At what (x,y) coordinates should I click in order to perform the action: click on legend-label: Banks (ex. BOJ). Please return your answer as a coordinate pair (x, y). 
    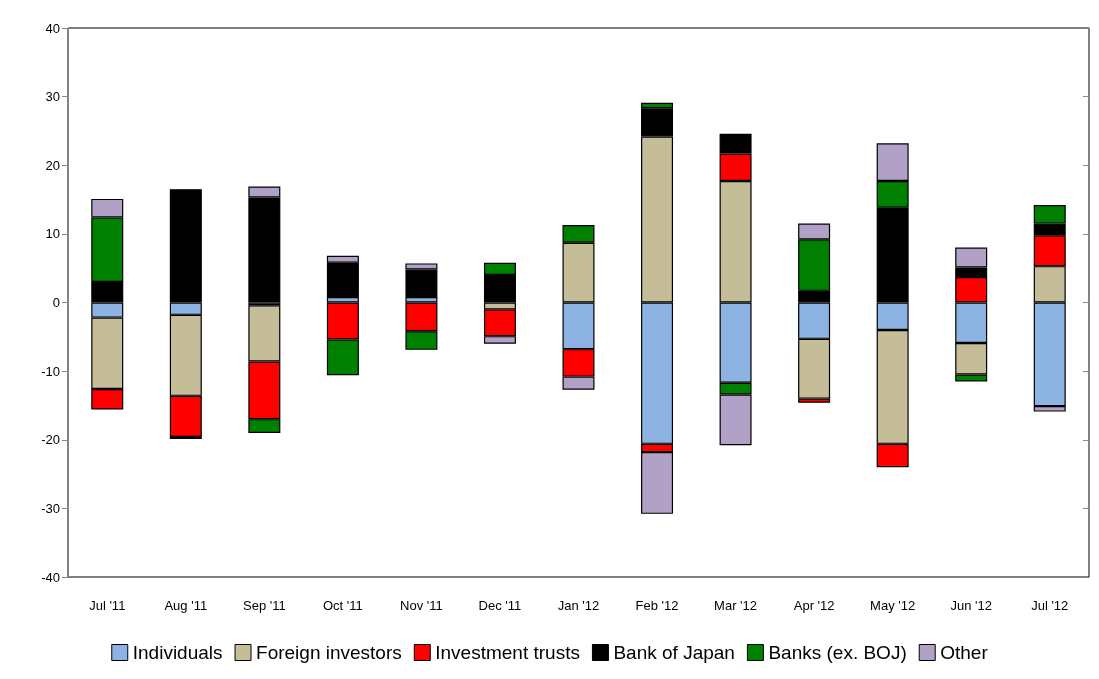
    Looking at the image, I should click on (837, 652).